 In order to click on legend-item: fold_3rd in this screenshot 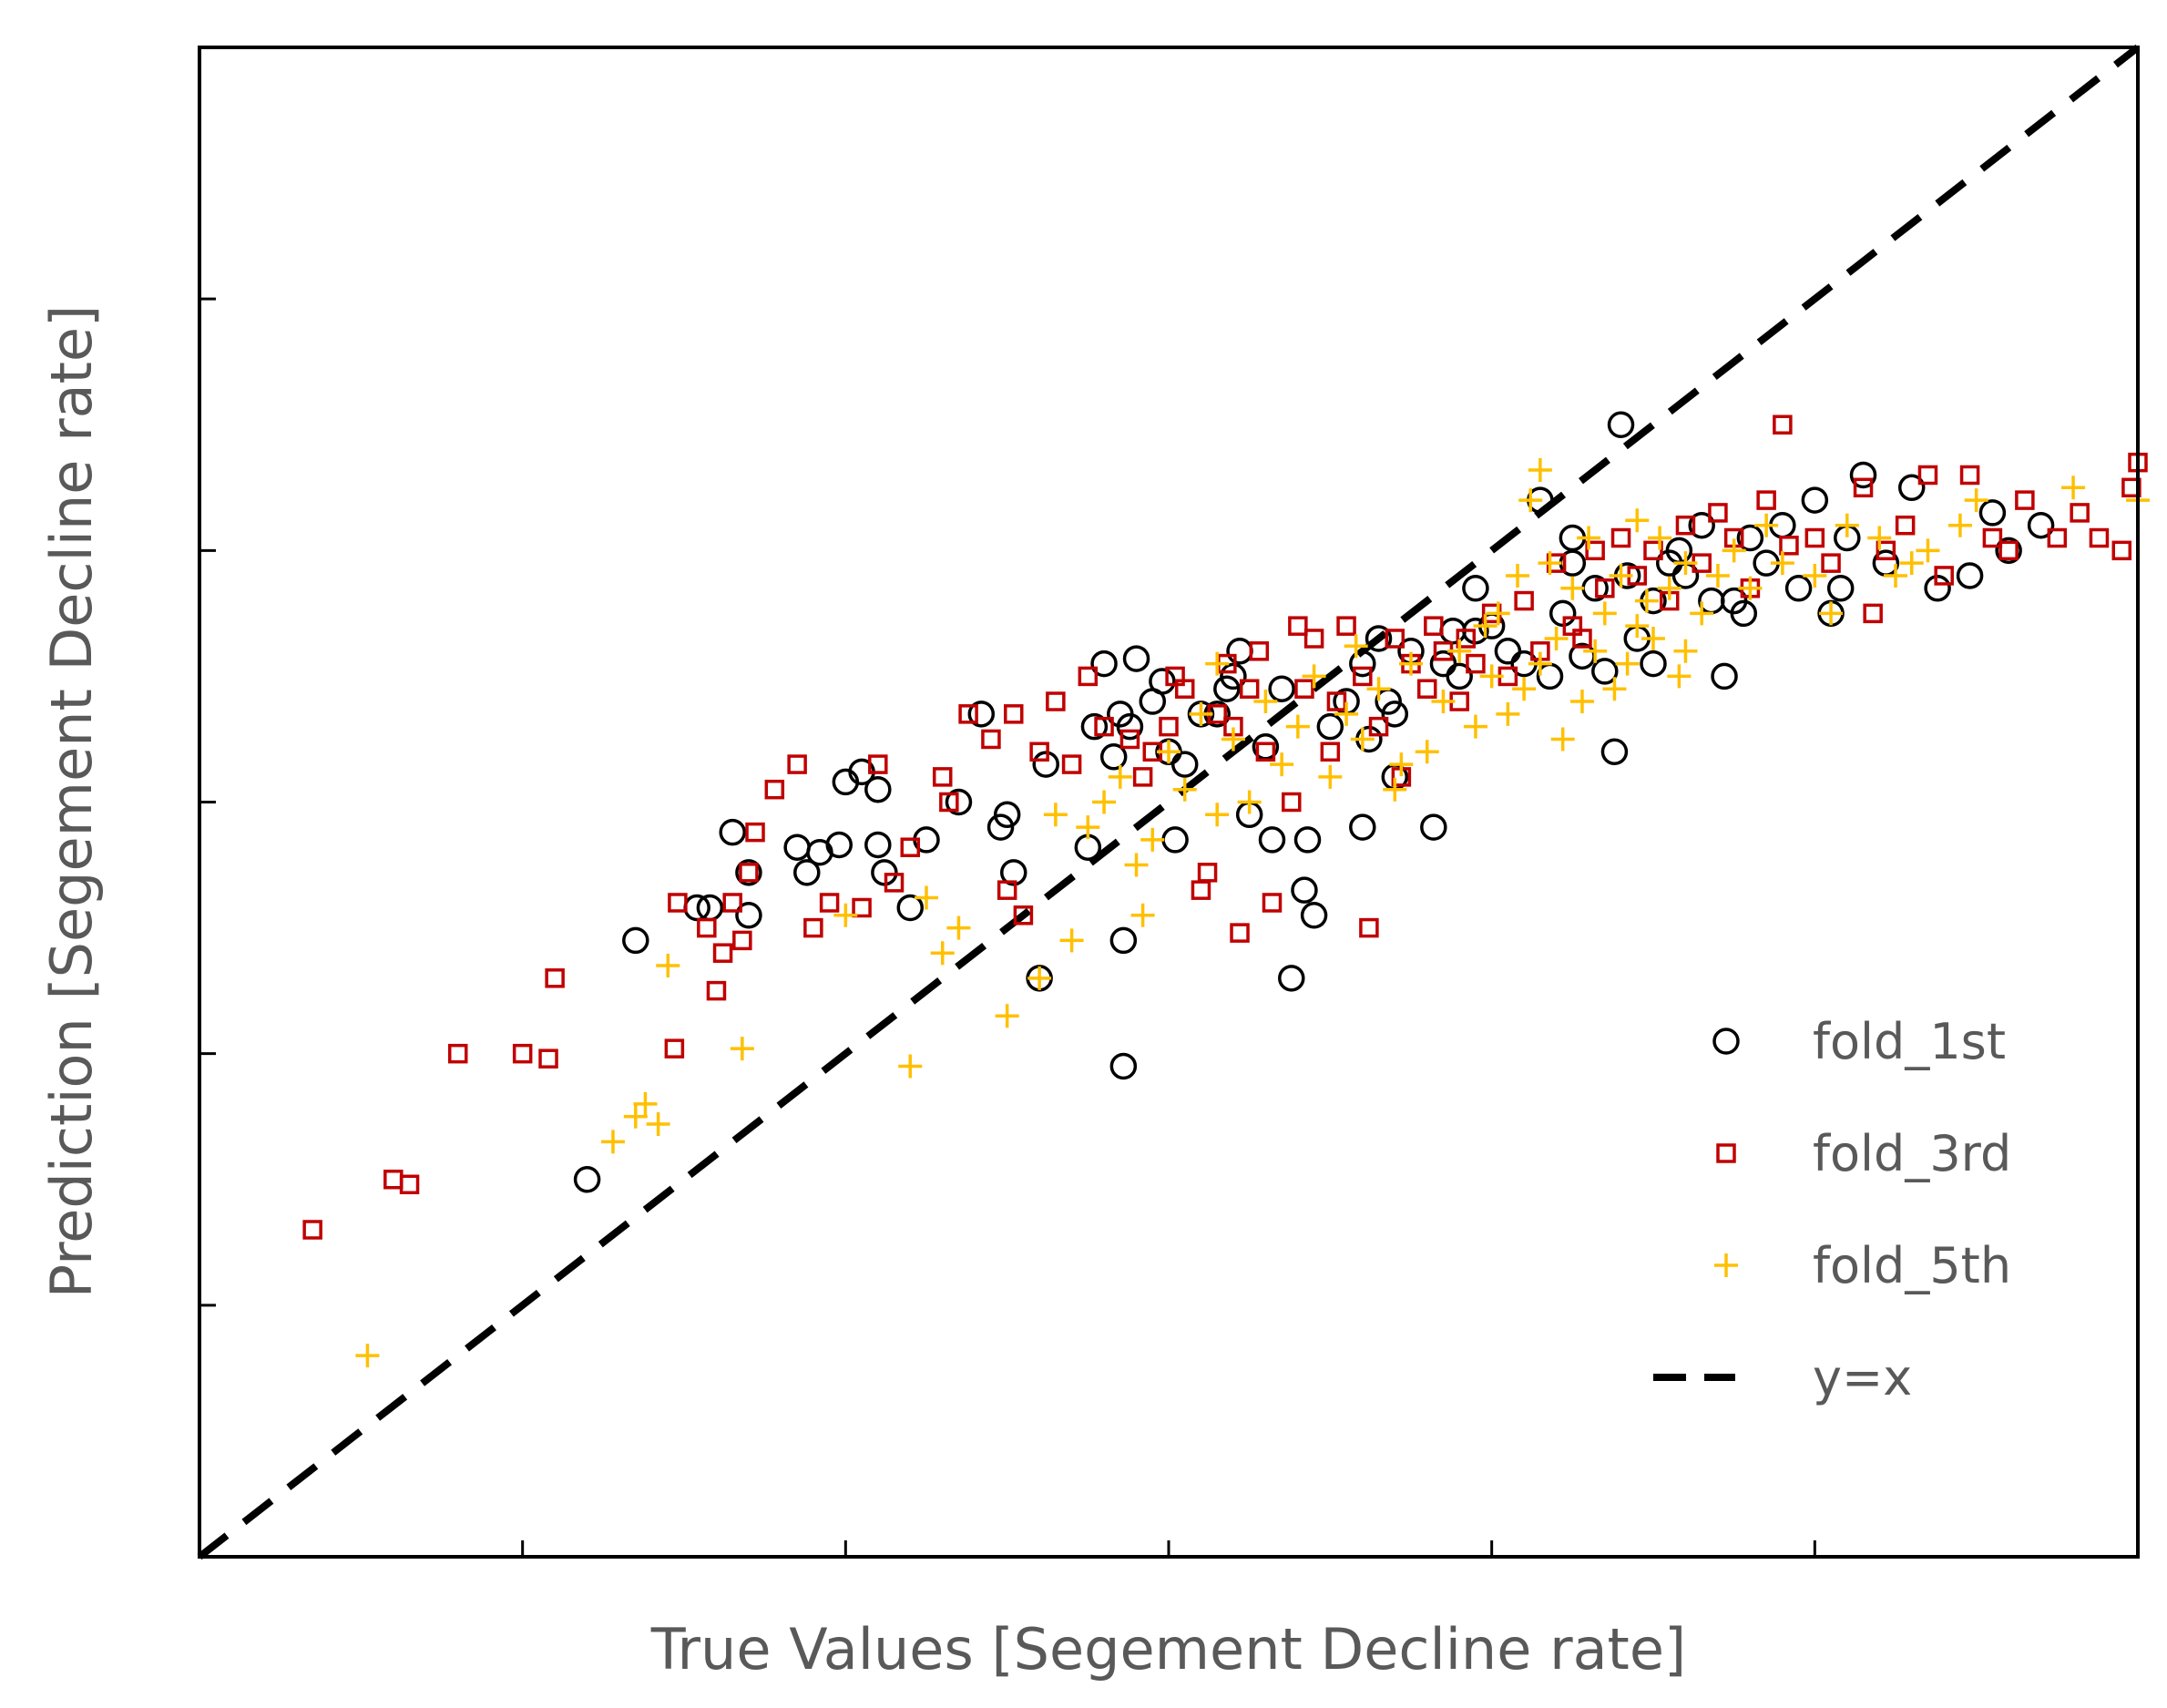, I will do `click(1863, 1154)`.